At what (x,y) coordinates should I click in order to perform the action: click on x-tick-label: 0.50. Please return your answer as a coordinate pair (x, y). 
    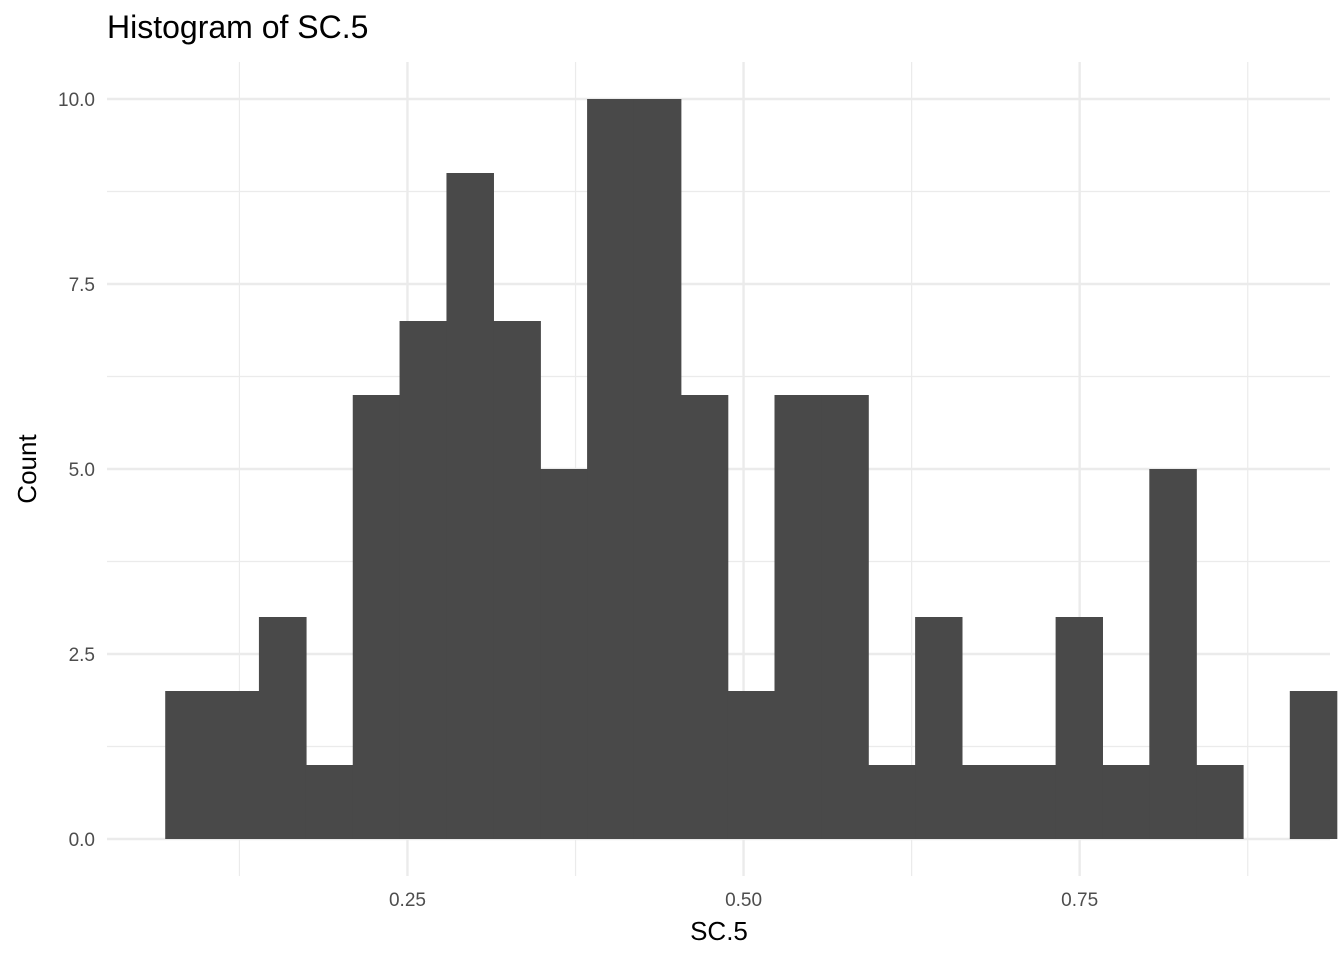
    Looking at the image, I should click on (743, 900).